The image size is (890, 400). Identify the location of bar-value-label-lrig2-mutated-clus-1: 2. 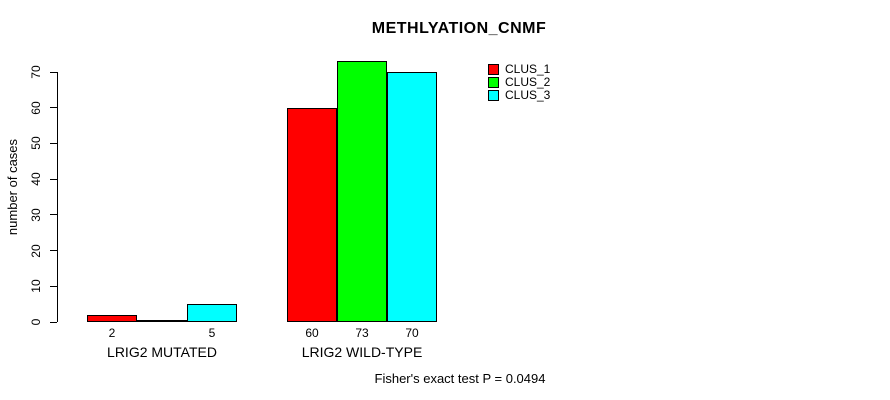
(112, 333).